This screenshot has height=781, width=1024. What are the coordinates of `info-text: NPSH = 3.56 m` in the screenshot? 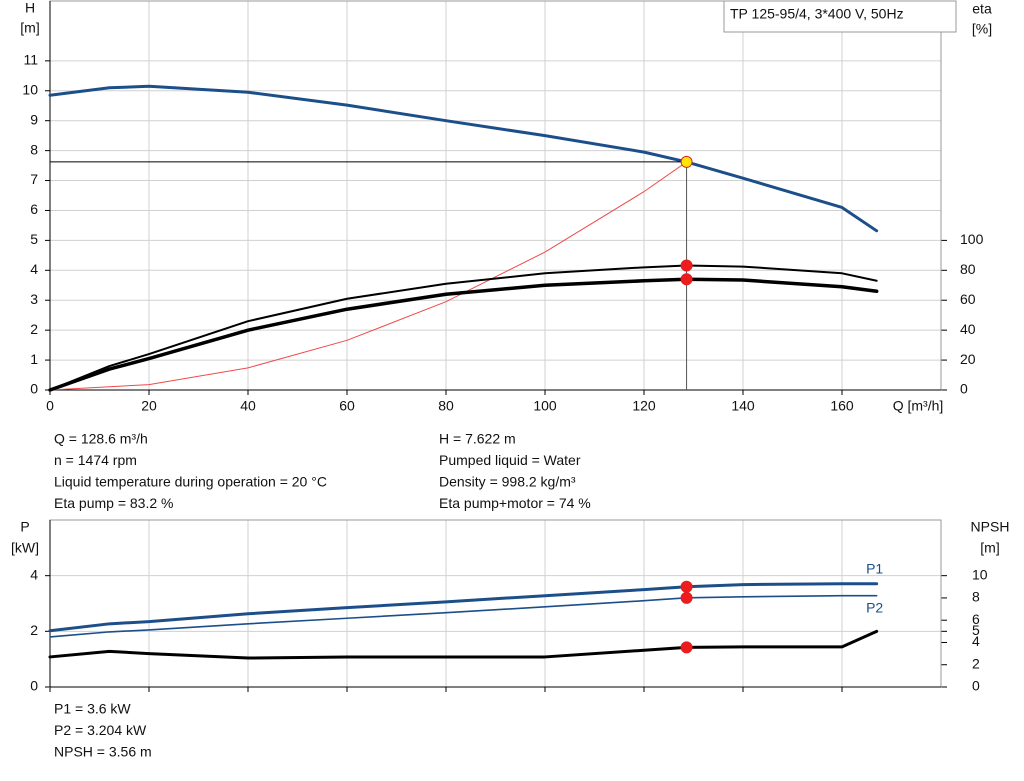 It's located at (103, 752).